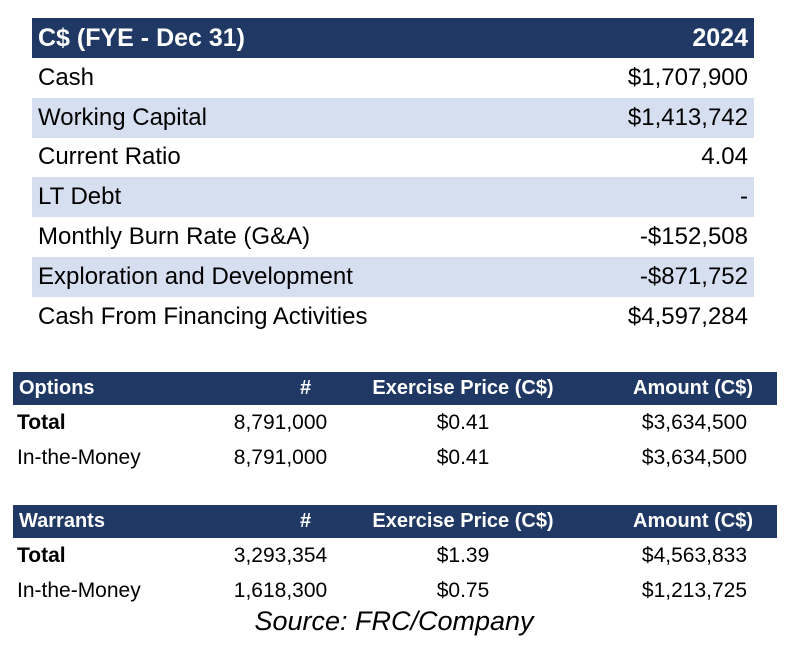  What do you see at coordinates (694, 555) in the screenshot?
I see `row-amount: $4,563,833` at bounding box center [694, 555].